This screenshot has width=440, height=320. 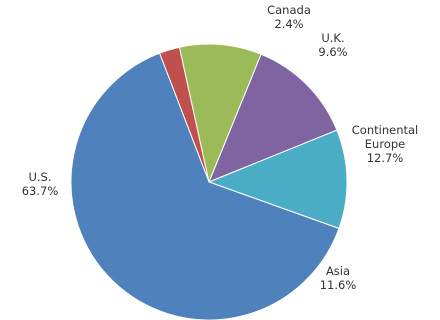 What do you see at coordinates (39, 177) in the screenshot?
I see `data-label-name: U.S.` at bounding box center [39, 177].